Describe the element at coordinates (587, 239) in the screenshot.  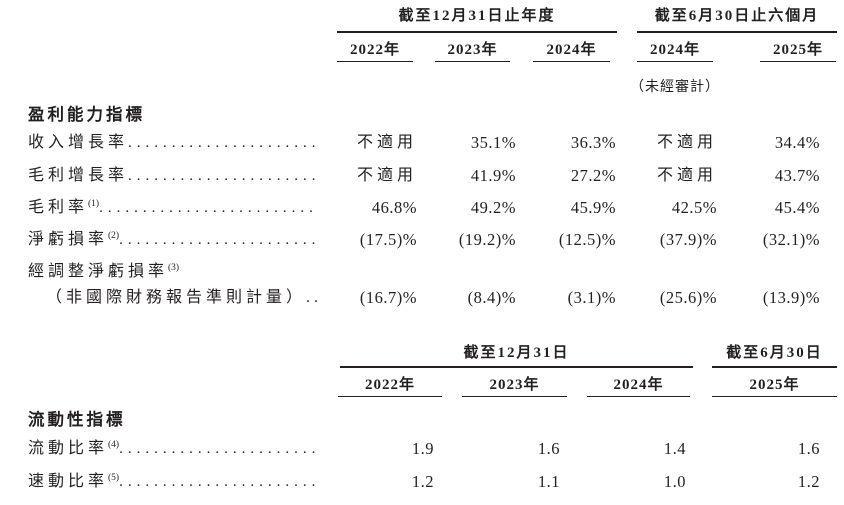
I see `metric-value: (12.5)%` at that location.